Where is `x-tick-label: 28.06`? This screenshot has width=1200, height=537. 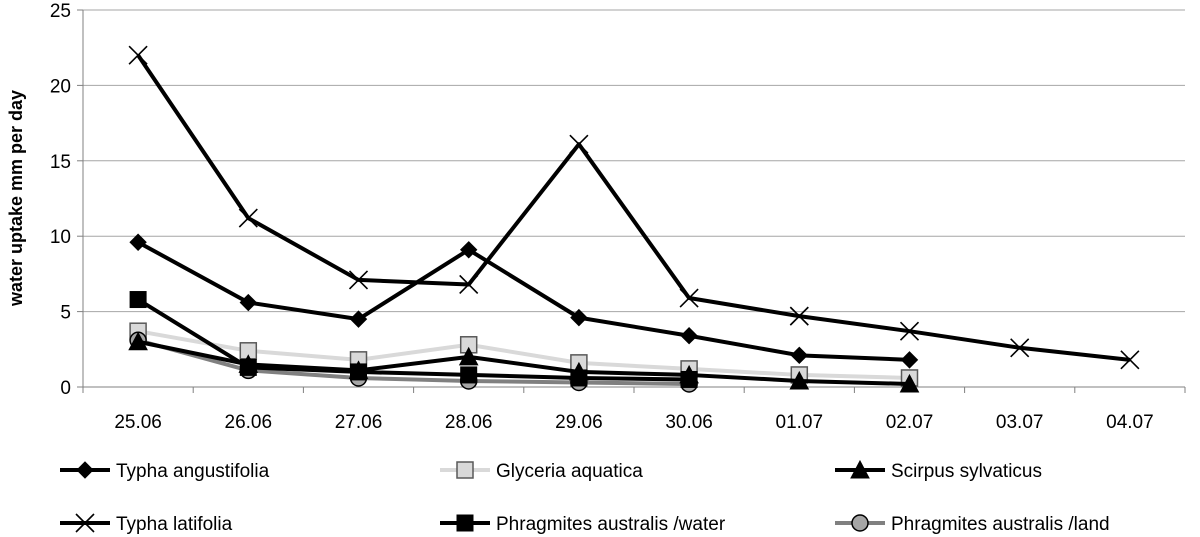 x-tick-label: 28.06 is located at coordinates (469, 422).